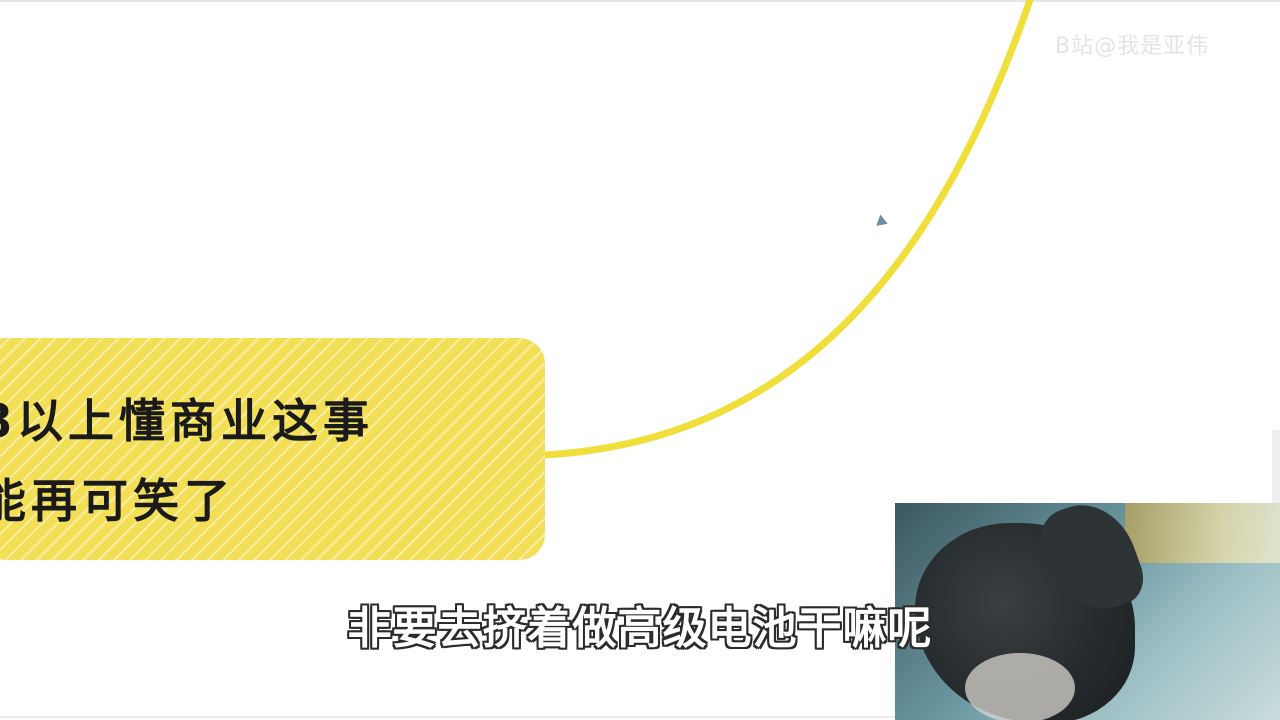  I want to click on webcam-overlay, so click(1087, 611).